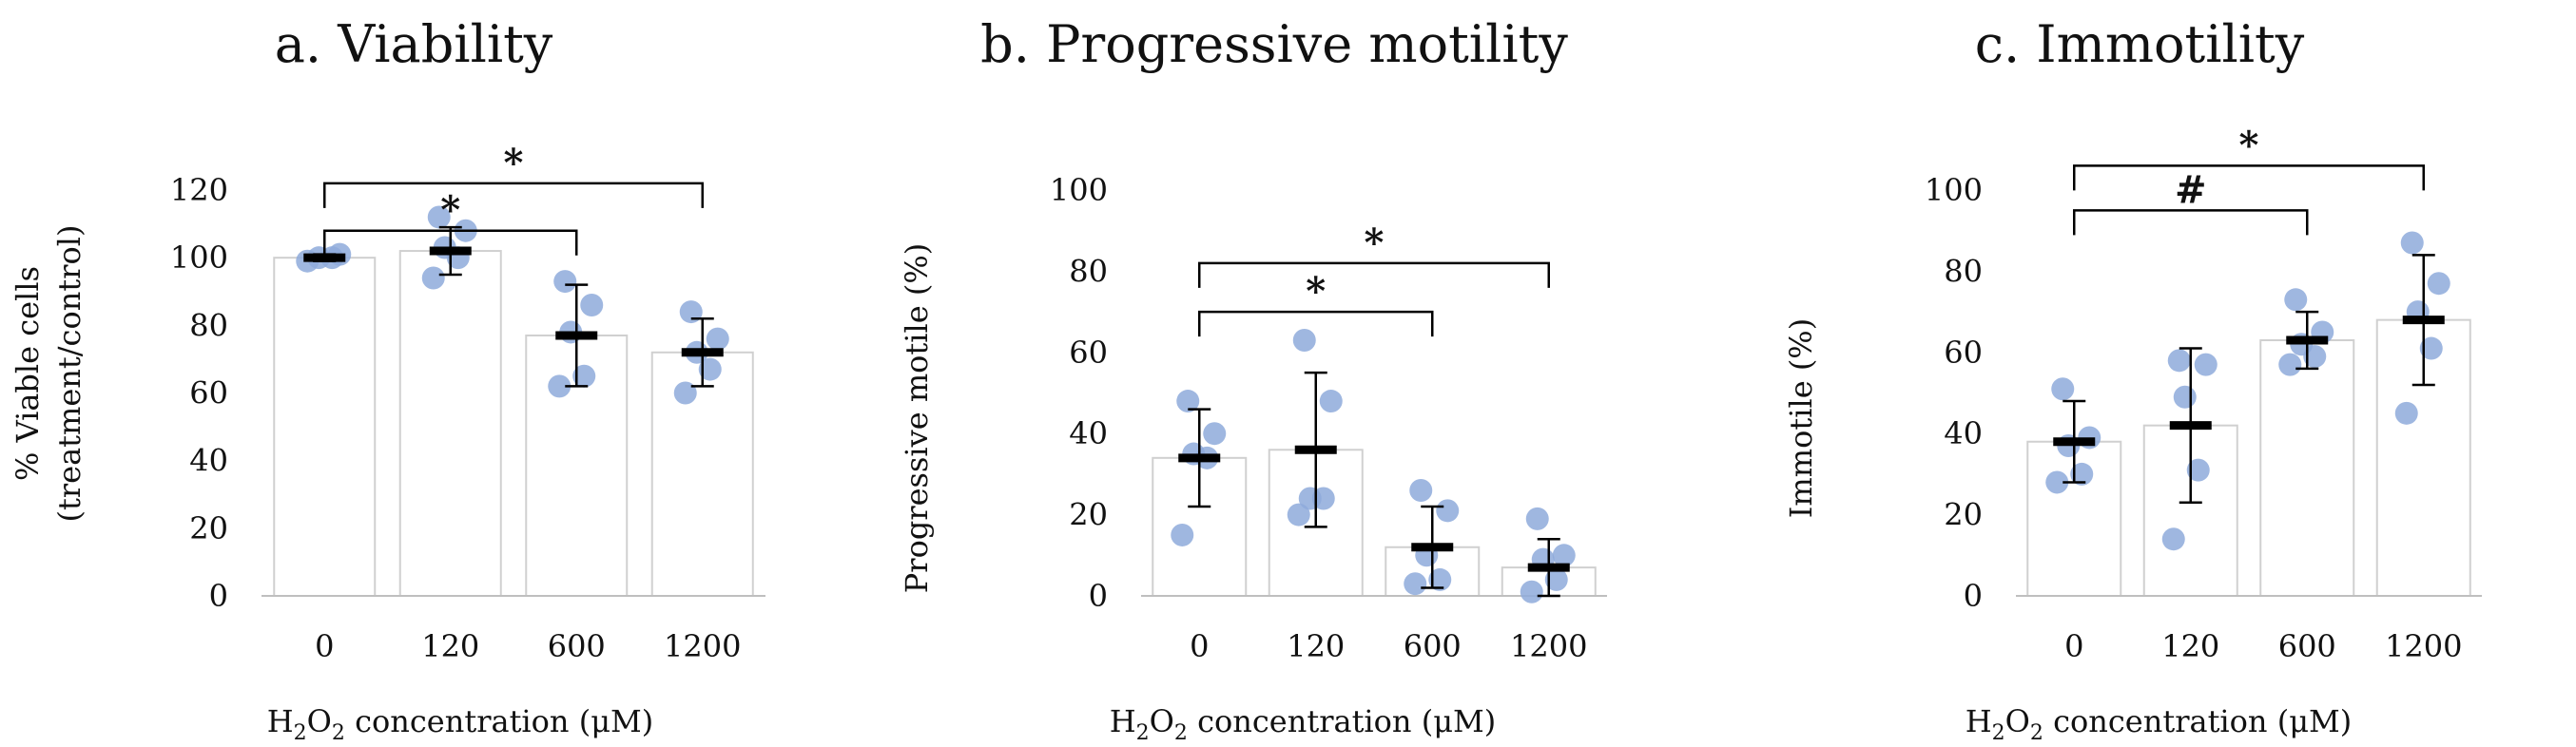 This screenshot has width=2576, height=747. Describe the element at coordinates (1801, 418) in the screenshot. I see `y-axis-label-c: Immotile (%)` at that location.